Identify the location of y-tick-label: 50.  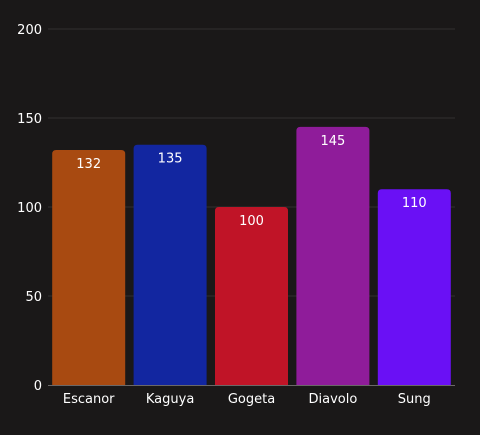
(33, 297).